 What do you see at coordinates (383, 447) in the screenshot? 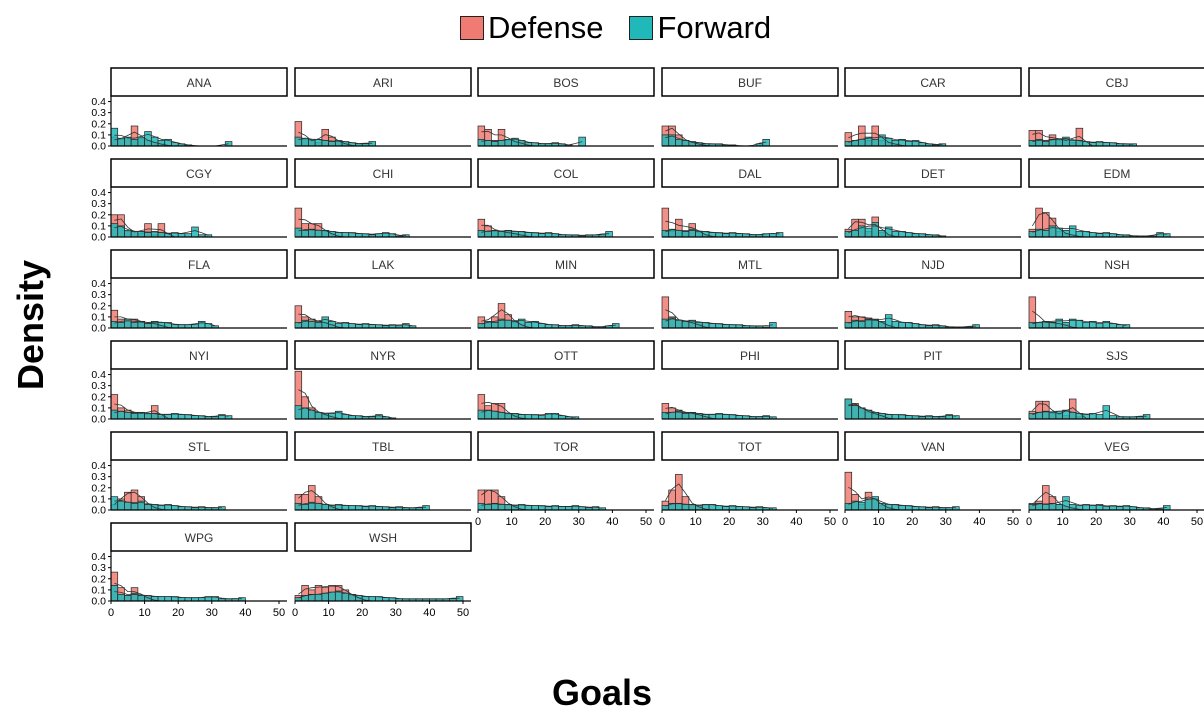
I see `facet-strip-label: TBL` at bounding box center [383, 447].